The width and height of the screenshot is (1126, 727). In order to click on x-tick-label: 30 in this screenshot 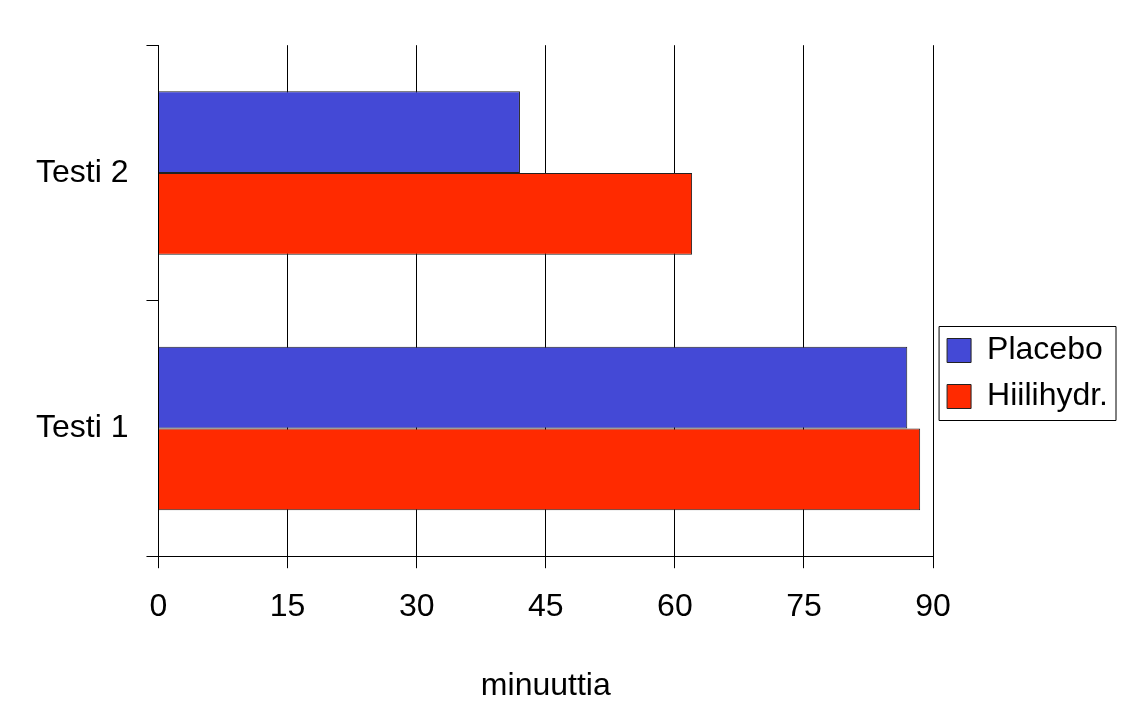, I will do `click(416, 605)`.